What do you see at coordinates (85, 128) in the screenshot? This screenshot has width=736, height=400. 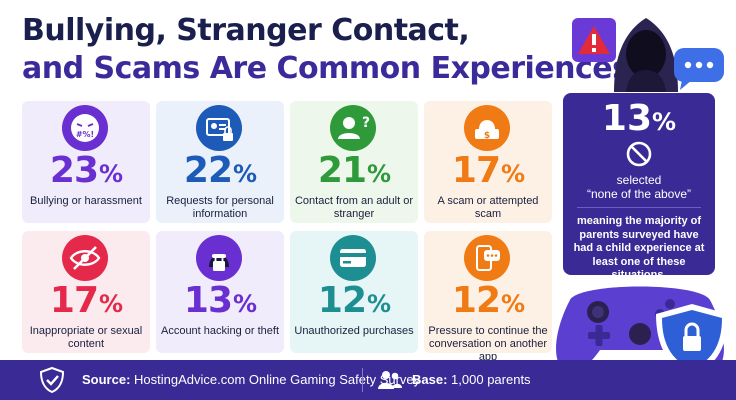 I see `angry-face-icon: #%!` at bounding box center [85, 128].